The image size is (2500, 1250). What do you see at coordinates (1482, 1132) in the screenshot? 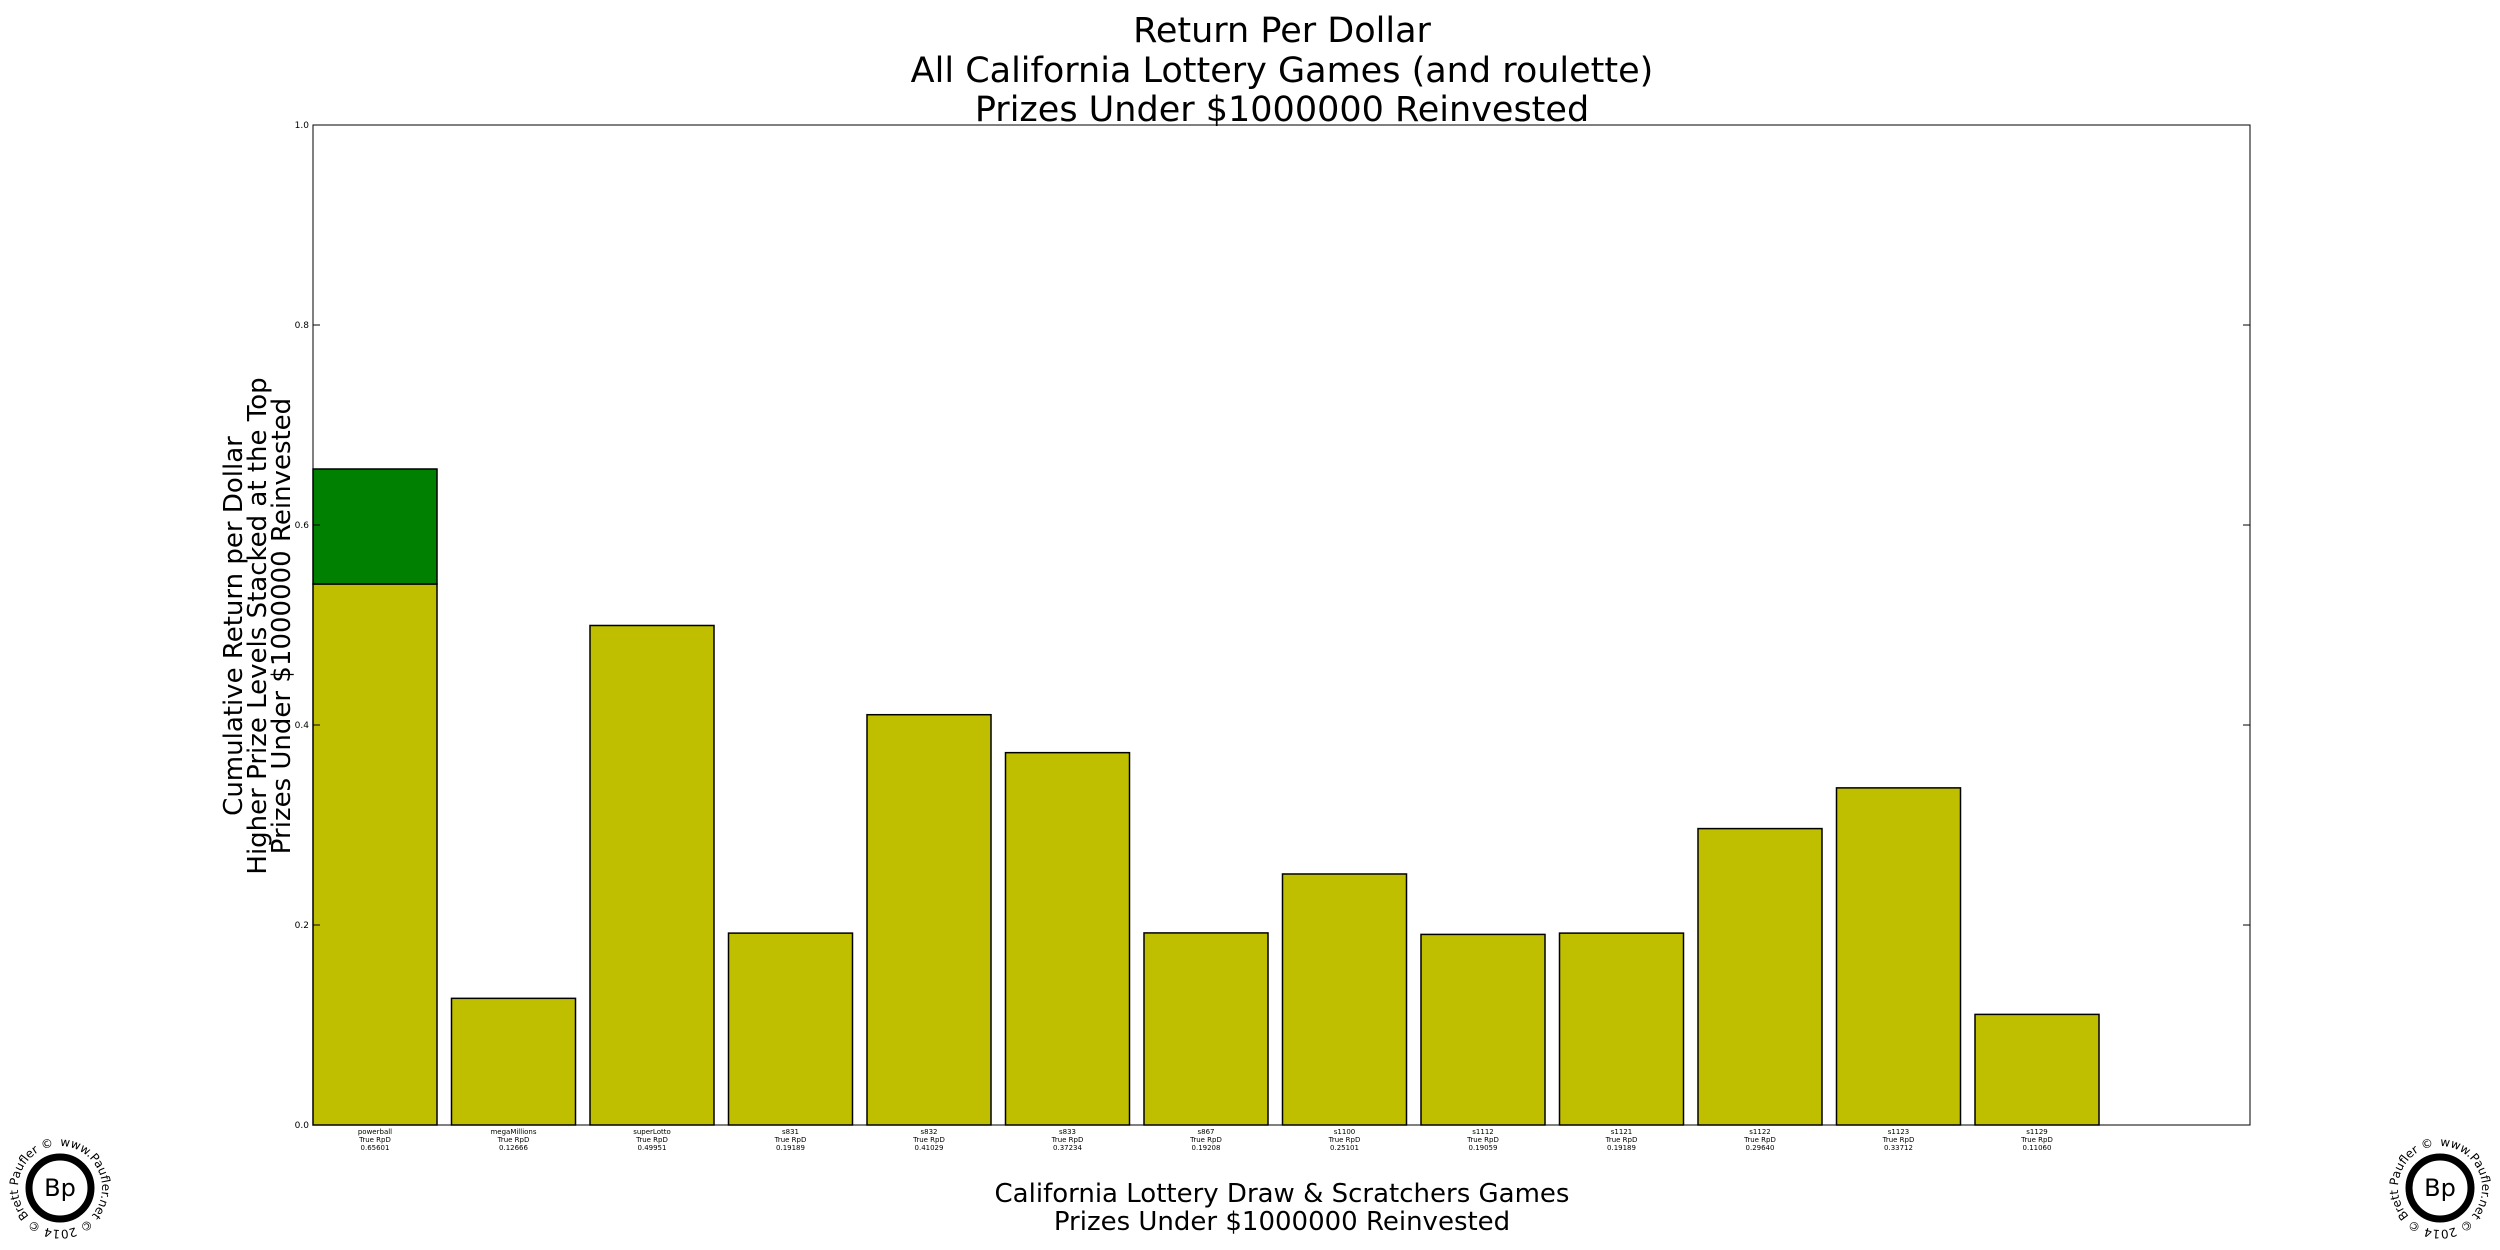
I see `x-tick-label-s1112-0: s1112` at bounding box center [1482, 1132].